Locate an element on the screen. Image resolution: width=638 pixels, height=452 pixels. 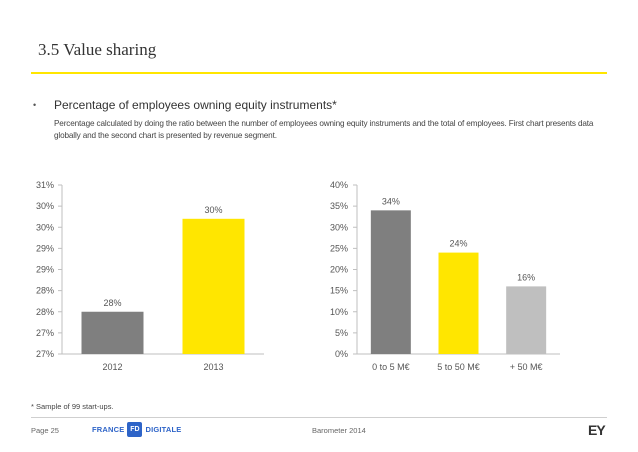
chart2-y-tick-label: 35% is located at coordinates (339, 206).